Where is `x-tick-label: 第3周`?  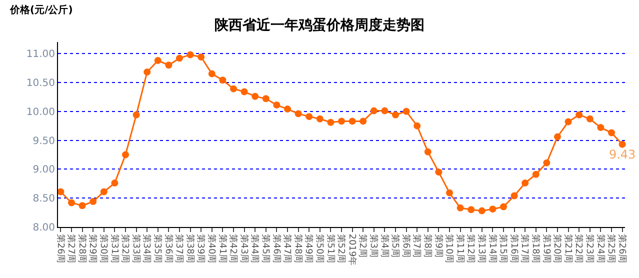 x-tick-label: 第3周 is located at coordinates (373, 246).